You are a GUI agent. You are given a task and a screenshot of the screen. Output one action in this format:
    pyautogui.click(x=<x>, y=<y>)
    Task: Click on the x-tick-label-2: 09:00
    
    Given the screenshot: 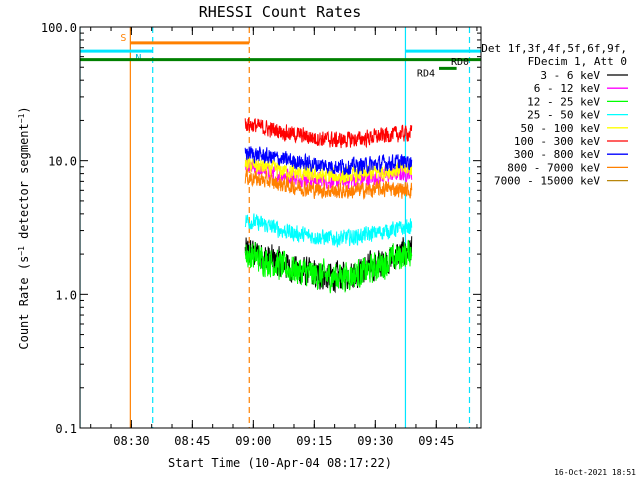 What is the action you would take?
    pyautogui.click(x=253, y=441)
    